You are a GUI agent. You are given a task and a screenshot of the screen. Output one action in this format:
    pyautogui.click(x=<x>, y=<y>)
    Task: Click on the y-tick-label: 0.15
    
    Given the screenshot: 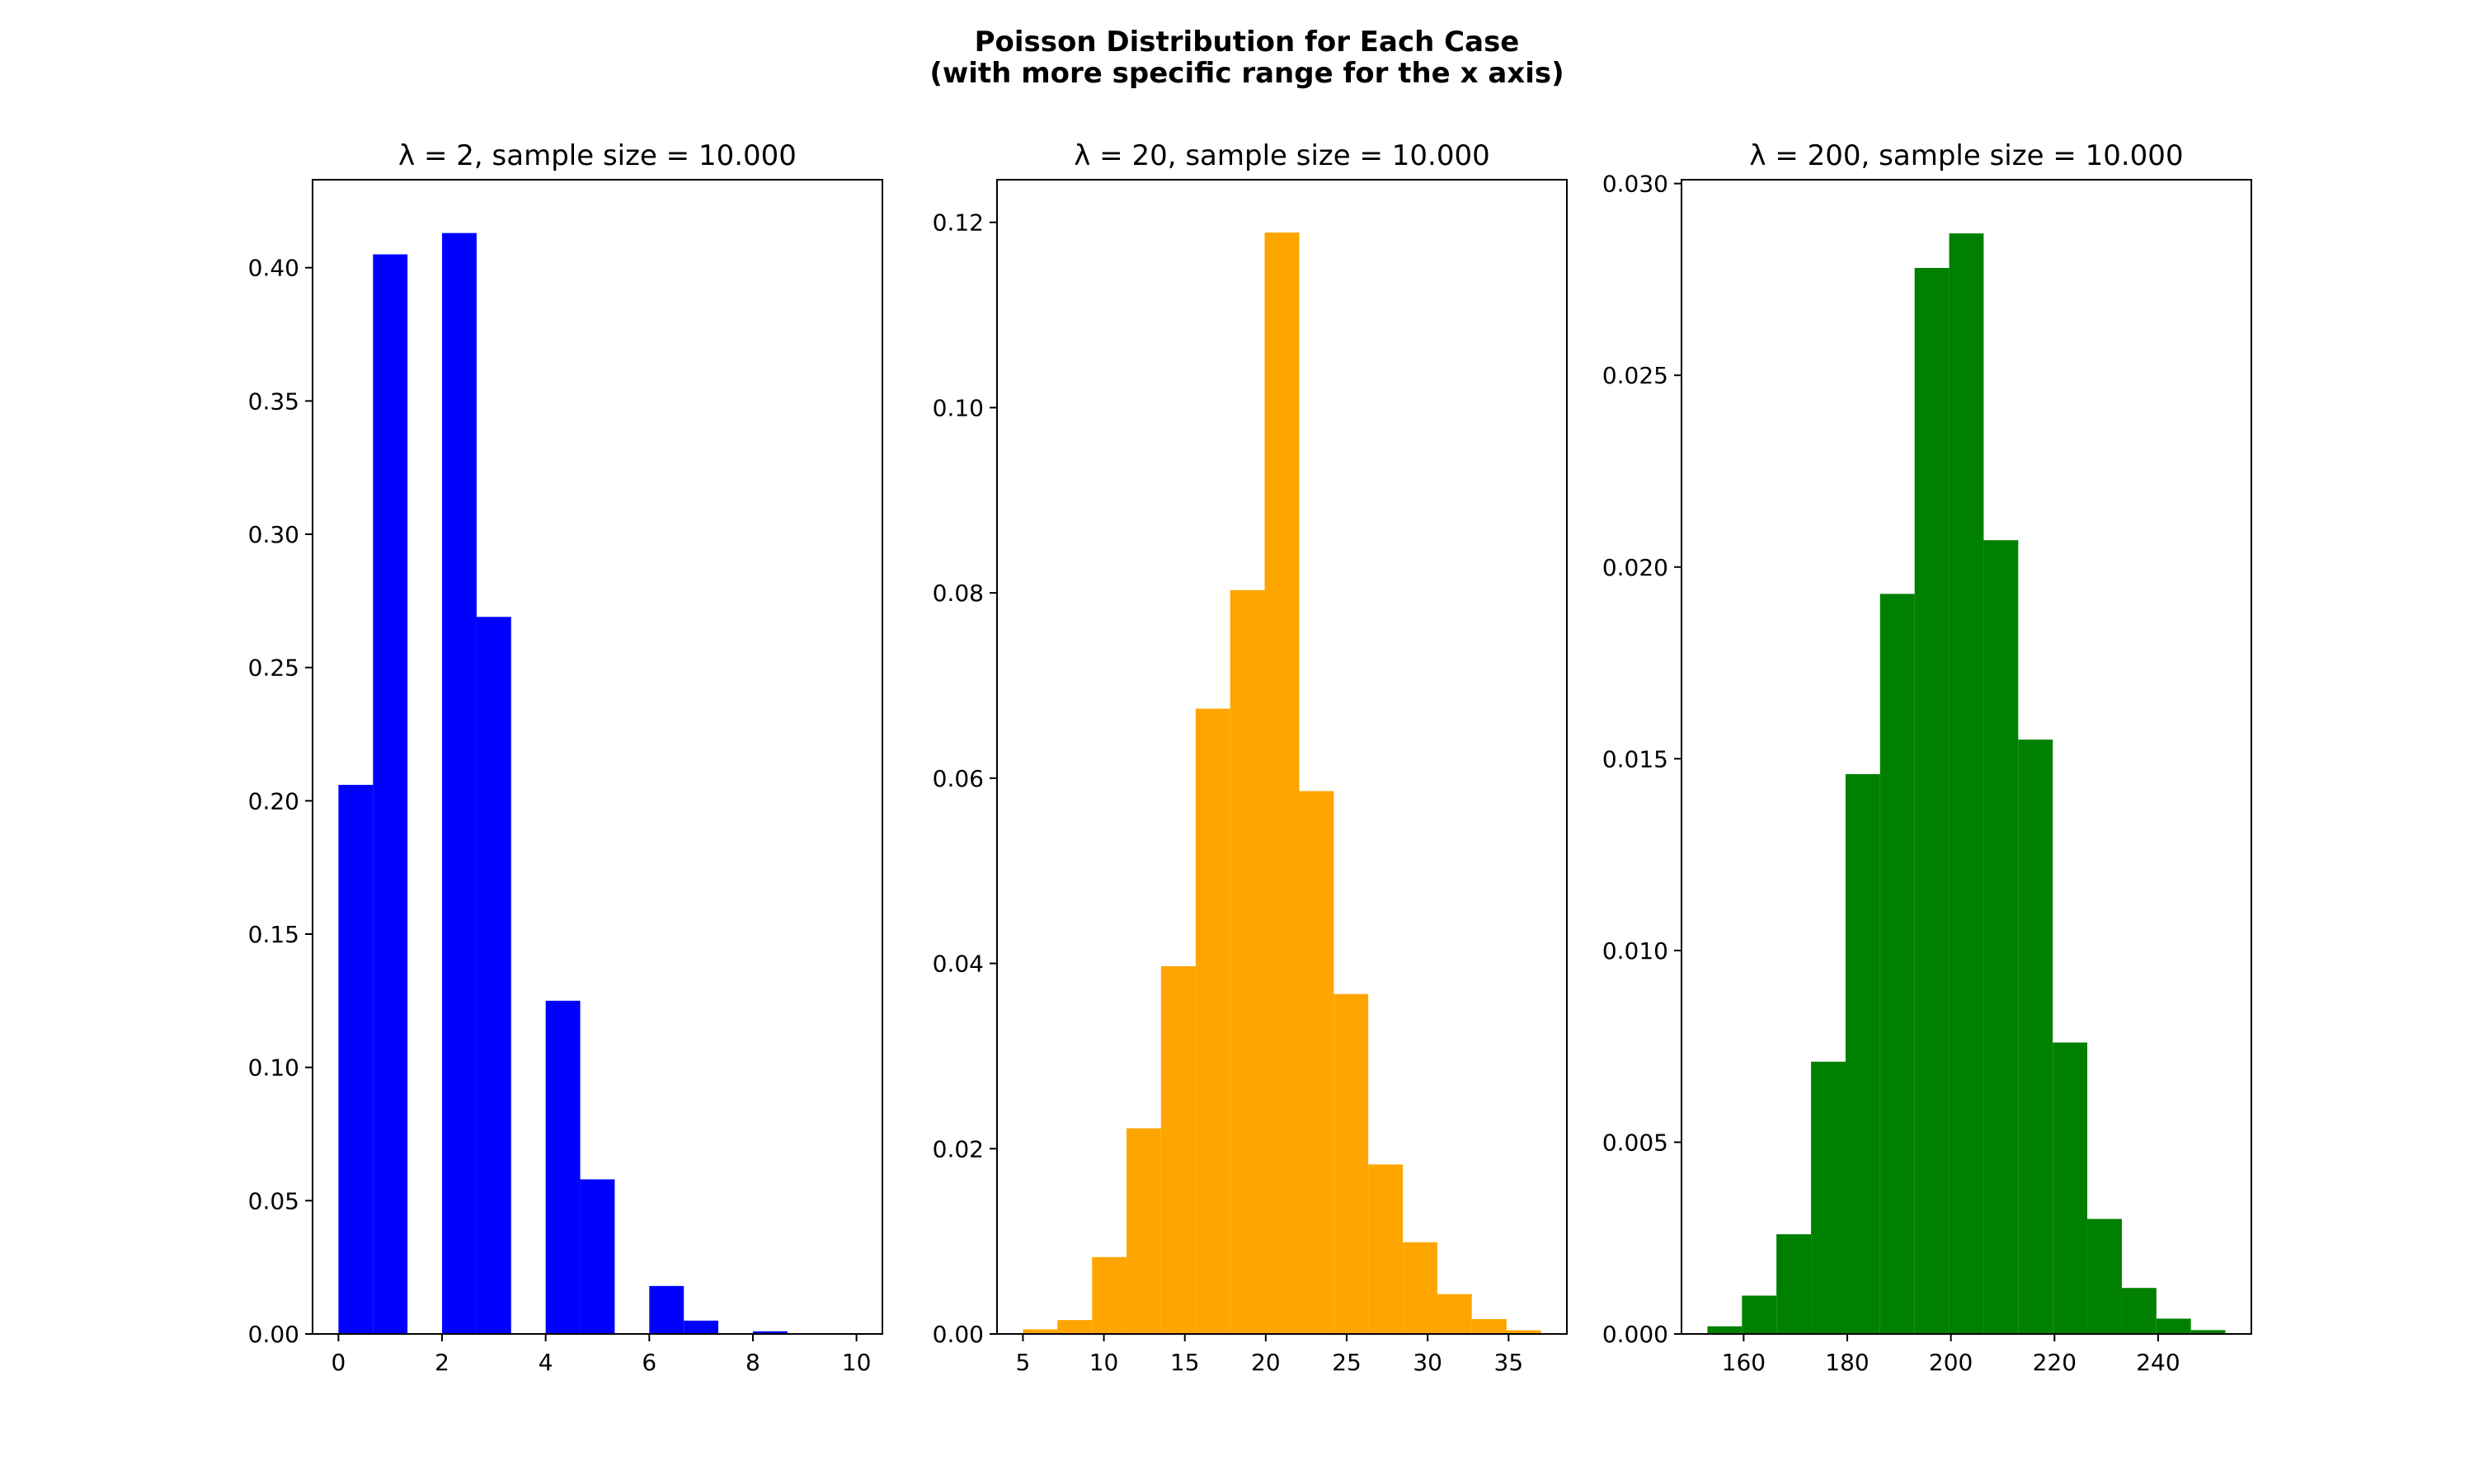 What is the action you would take?
    pyautogui.click(x=273, y=934)
    